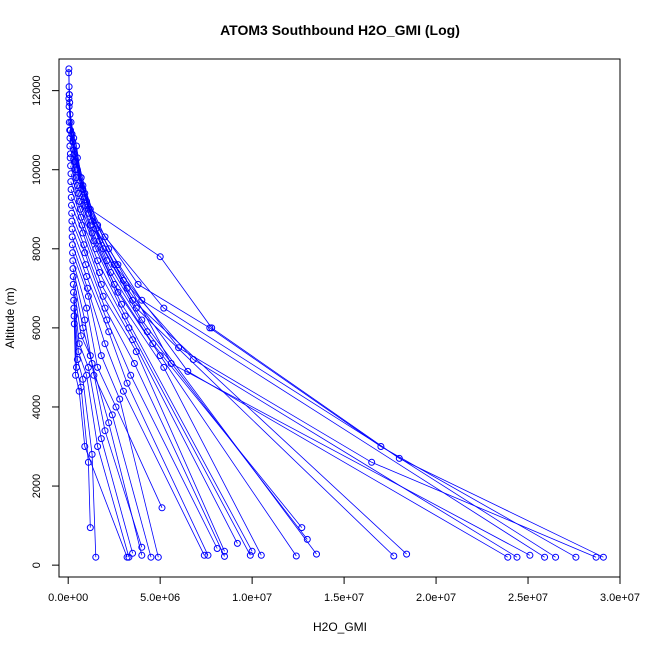 This screenshot has height=650, width=650. What do you see at coordinates (528, 598) in the screenshot?
I see `x-tick-label: 2.5e+07` at bounding box center [528, 598].